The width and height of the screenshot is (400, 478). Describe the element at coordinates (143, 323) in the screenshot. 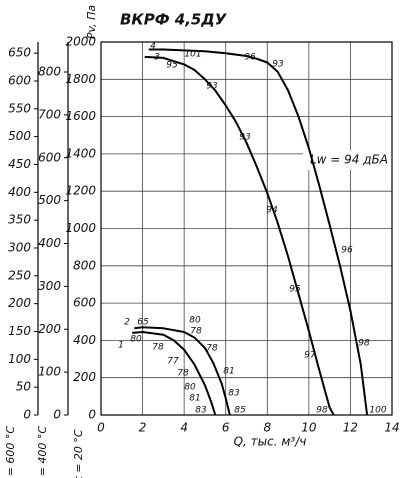

I see `curve-label: 65` at that location.